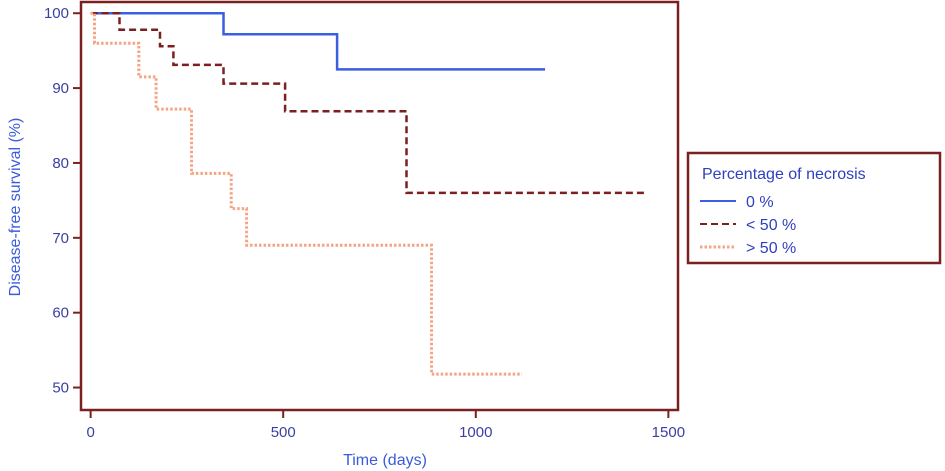 This screenshot has width=945, height=471. I want to click on x-tick-label: 0, so click(90, 432).